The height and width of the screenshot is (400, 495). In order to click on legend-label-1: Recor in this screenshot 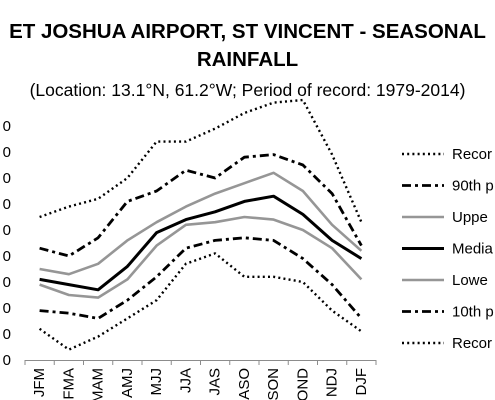, I will do `click(472, 154)`.